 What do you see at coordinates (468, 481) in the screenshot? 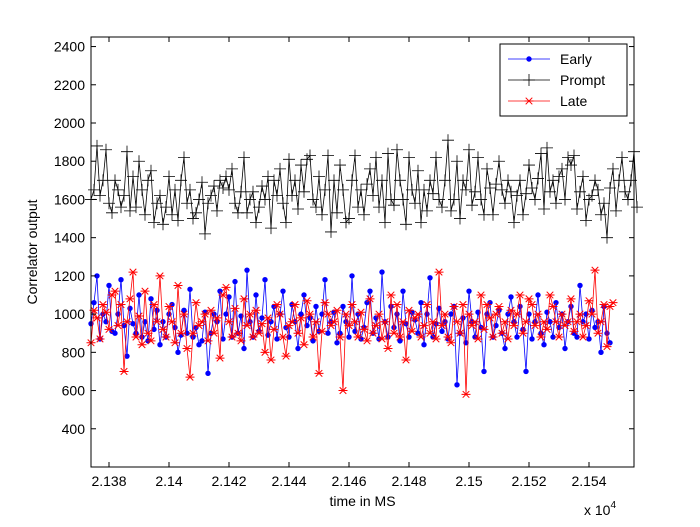
I see `x-tick-label: 2.15` at bounding box center [468, 481].